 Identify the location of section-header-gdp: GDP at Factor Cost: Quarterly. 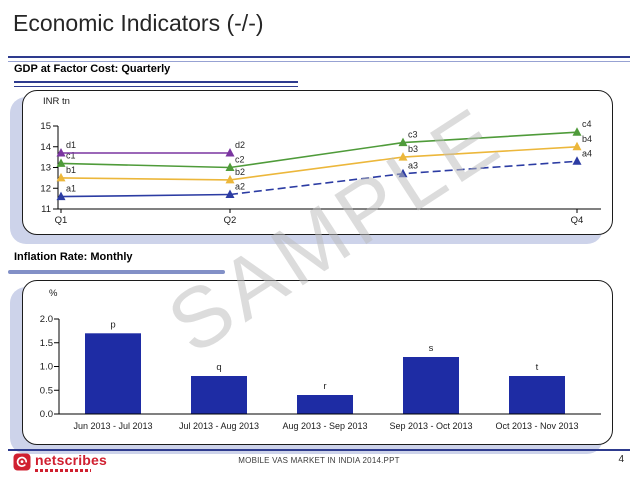
(92, 69).